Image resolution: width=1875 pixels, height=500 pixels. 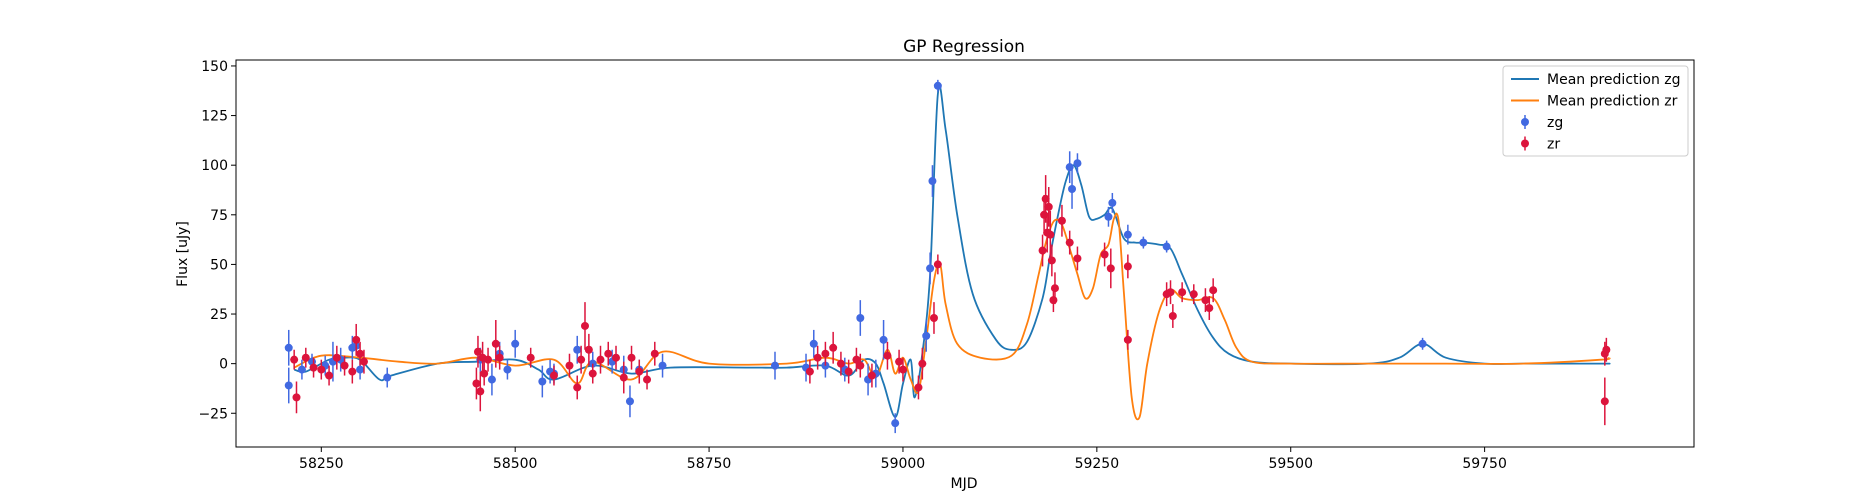 I want to click on x-tick-label: 58750, so click(x=709, y=464).